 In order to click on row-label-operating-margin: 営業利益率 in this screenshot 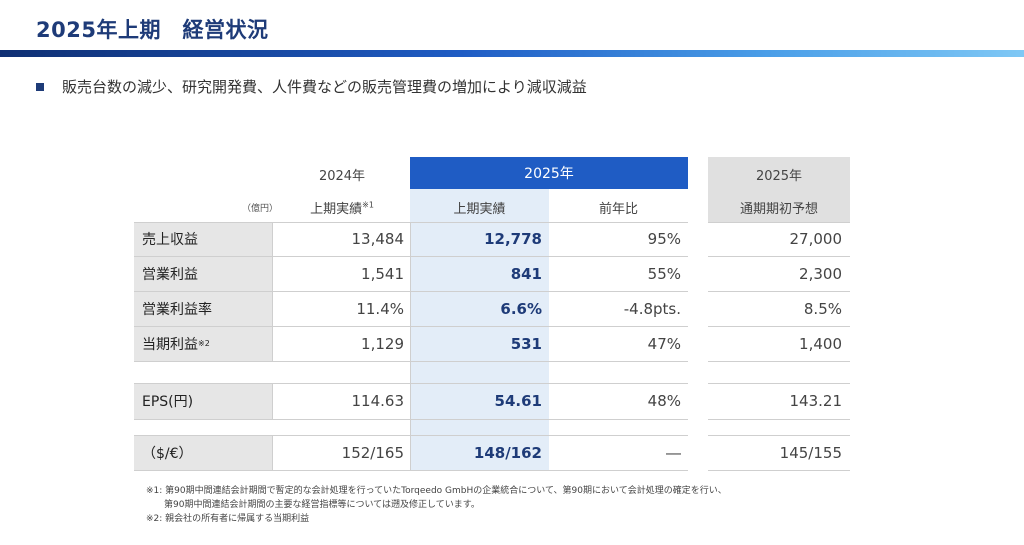, I will do `click(177, 309)`.